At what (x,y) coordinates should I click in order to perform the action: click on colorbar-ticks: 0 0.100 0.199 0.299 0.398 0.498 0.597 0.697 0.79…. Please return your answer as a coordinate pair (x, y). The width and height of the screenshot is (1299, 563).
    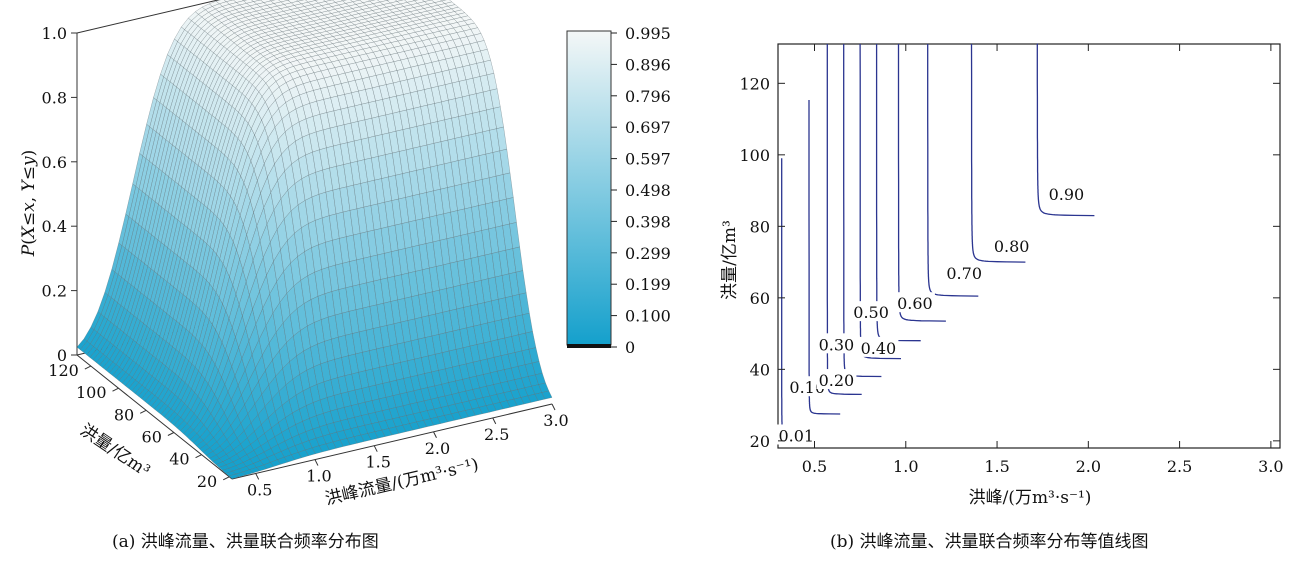
    Looking at the image, I should click on (641, 190).